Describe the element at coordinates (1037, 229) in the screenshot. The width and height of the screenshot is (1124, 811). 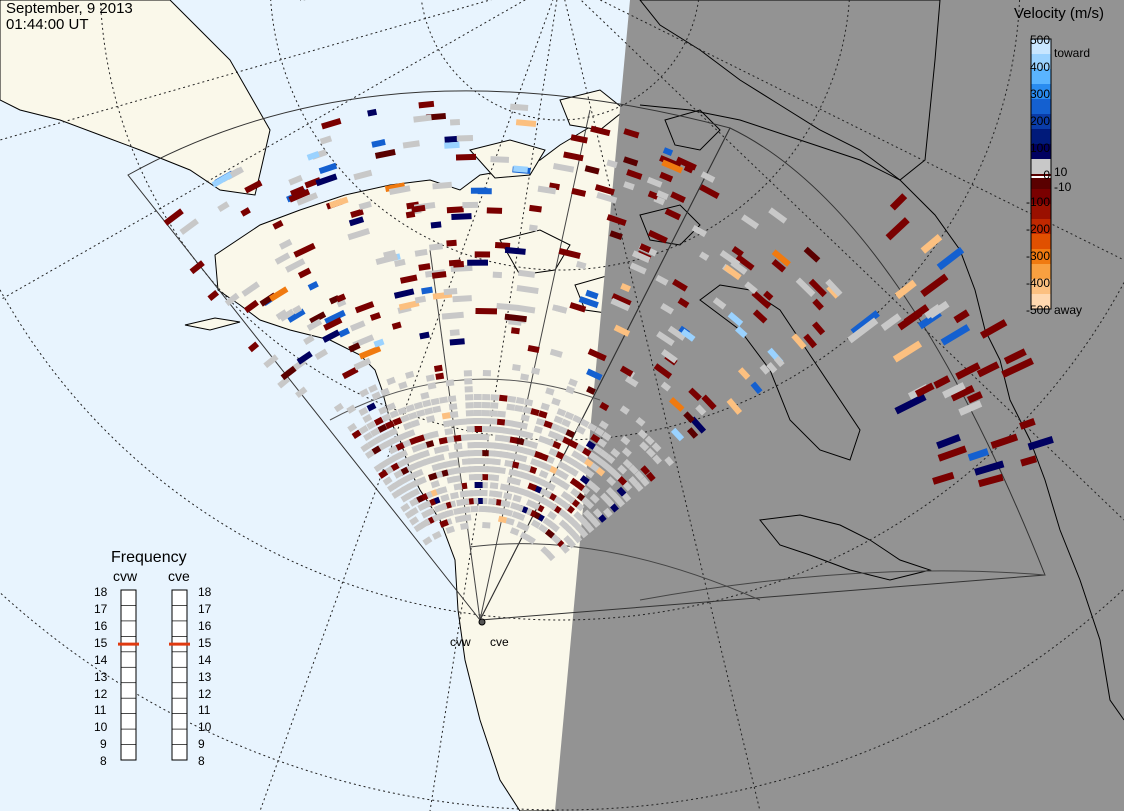
I see `velocity-tick: -200` at that location.